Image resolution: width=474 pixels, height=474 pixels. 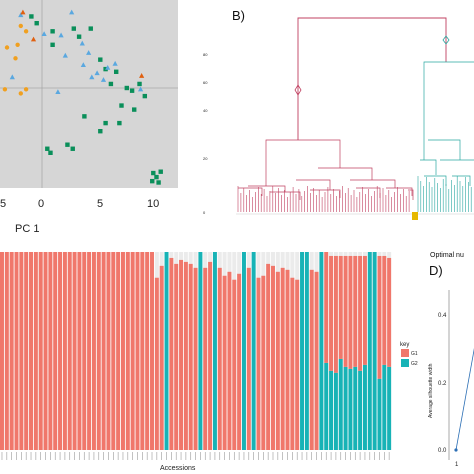 I want to click on pca-x-tick: 10, so click(x=153, y=204).